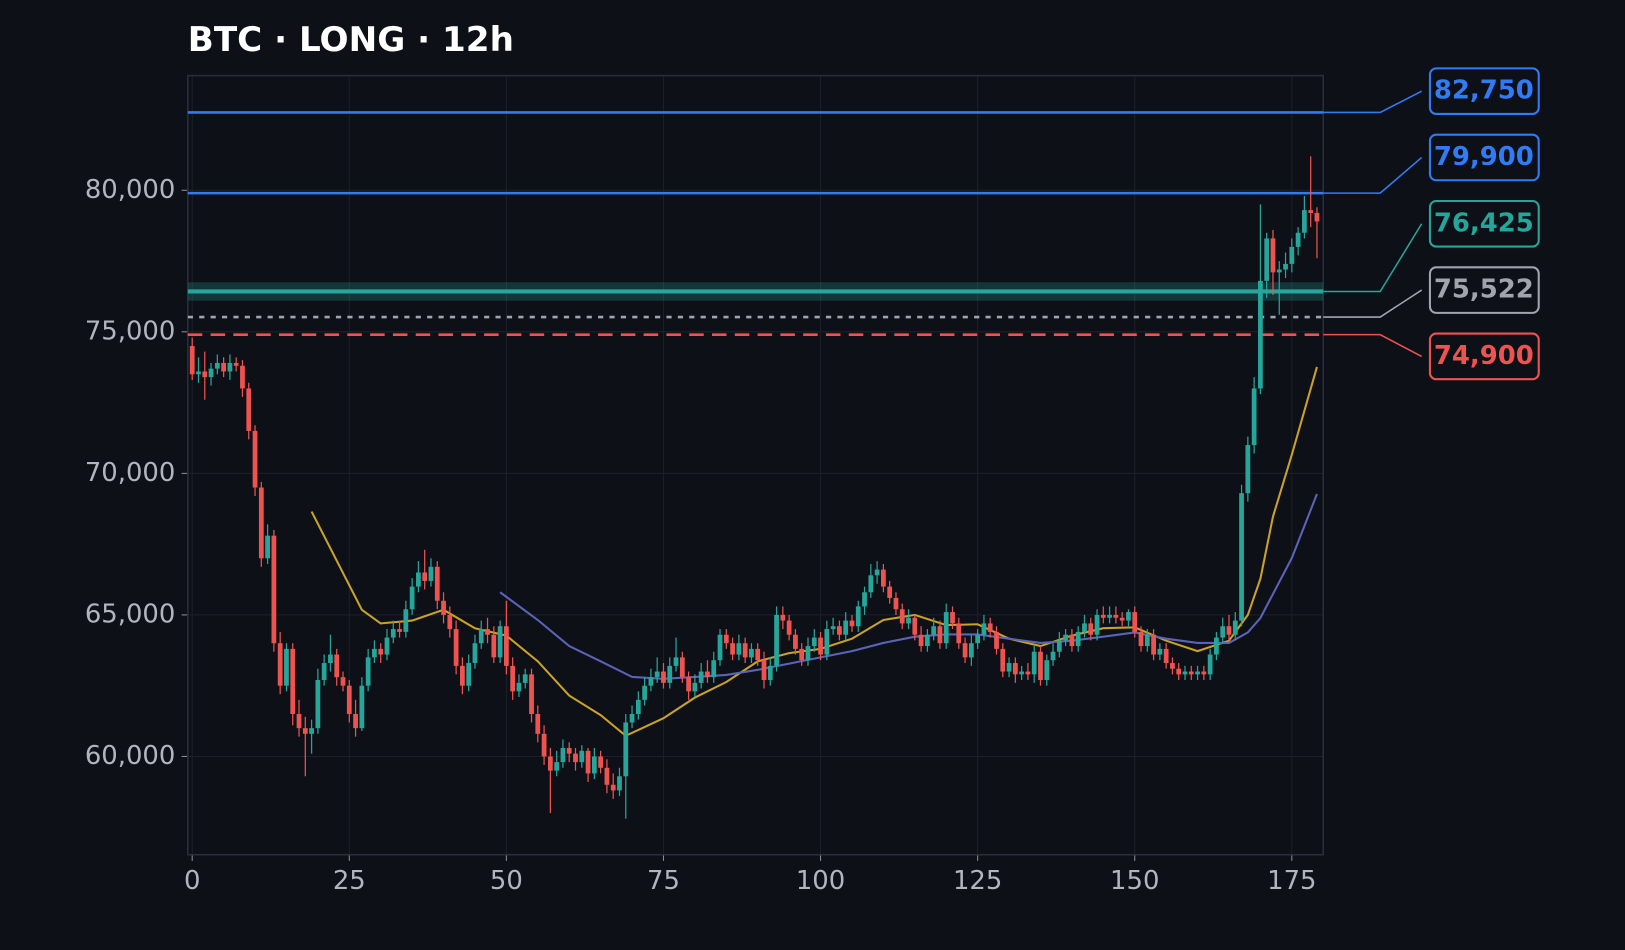 This screenshot has width=1625, height=950. What do you see at coordinates (349, 881) in the screenshot?
I see `x-tick-label: 25` at bounding box center [349, 881].